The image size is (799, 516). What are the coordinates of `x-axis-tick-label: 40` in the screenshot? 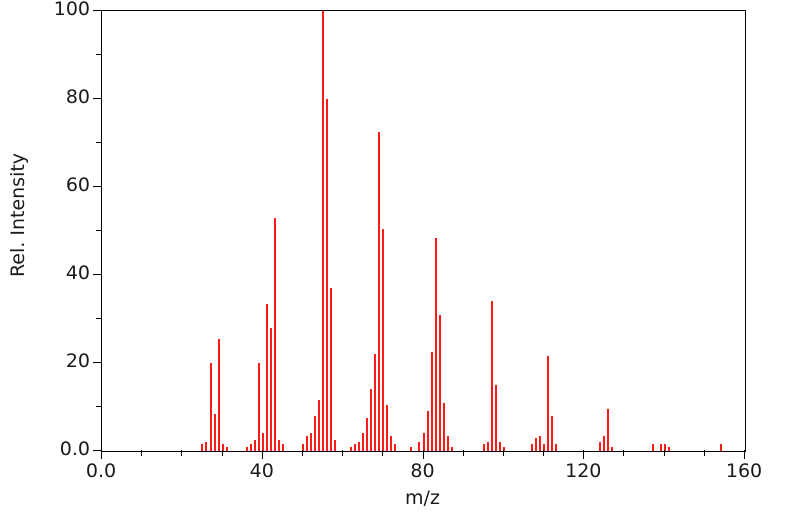 It's located at (261, 471).